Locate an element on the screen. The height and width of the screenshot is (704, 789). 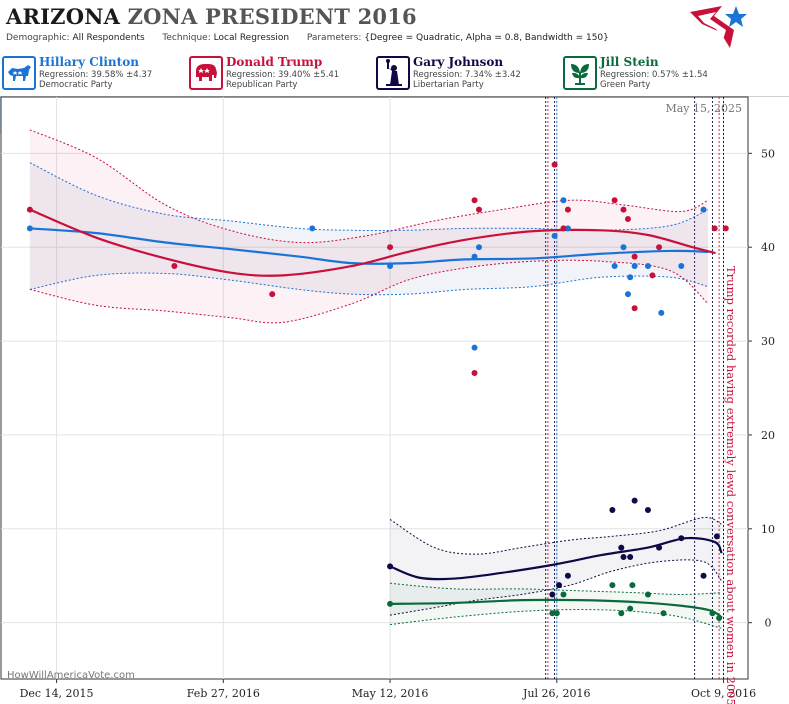
candidate-name: Donald Trump is located at coordinates (274, 62).